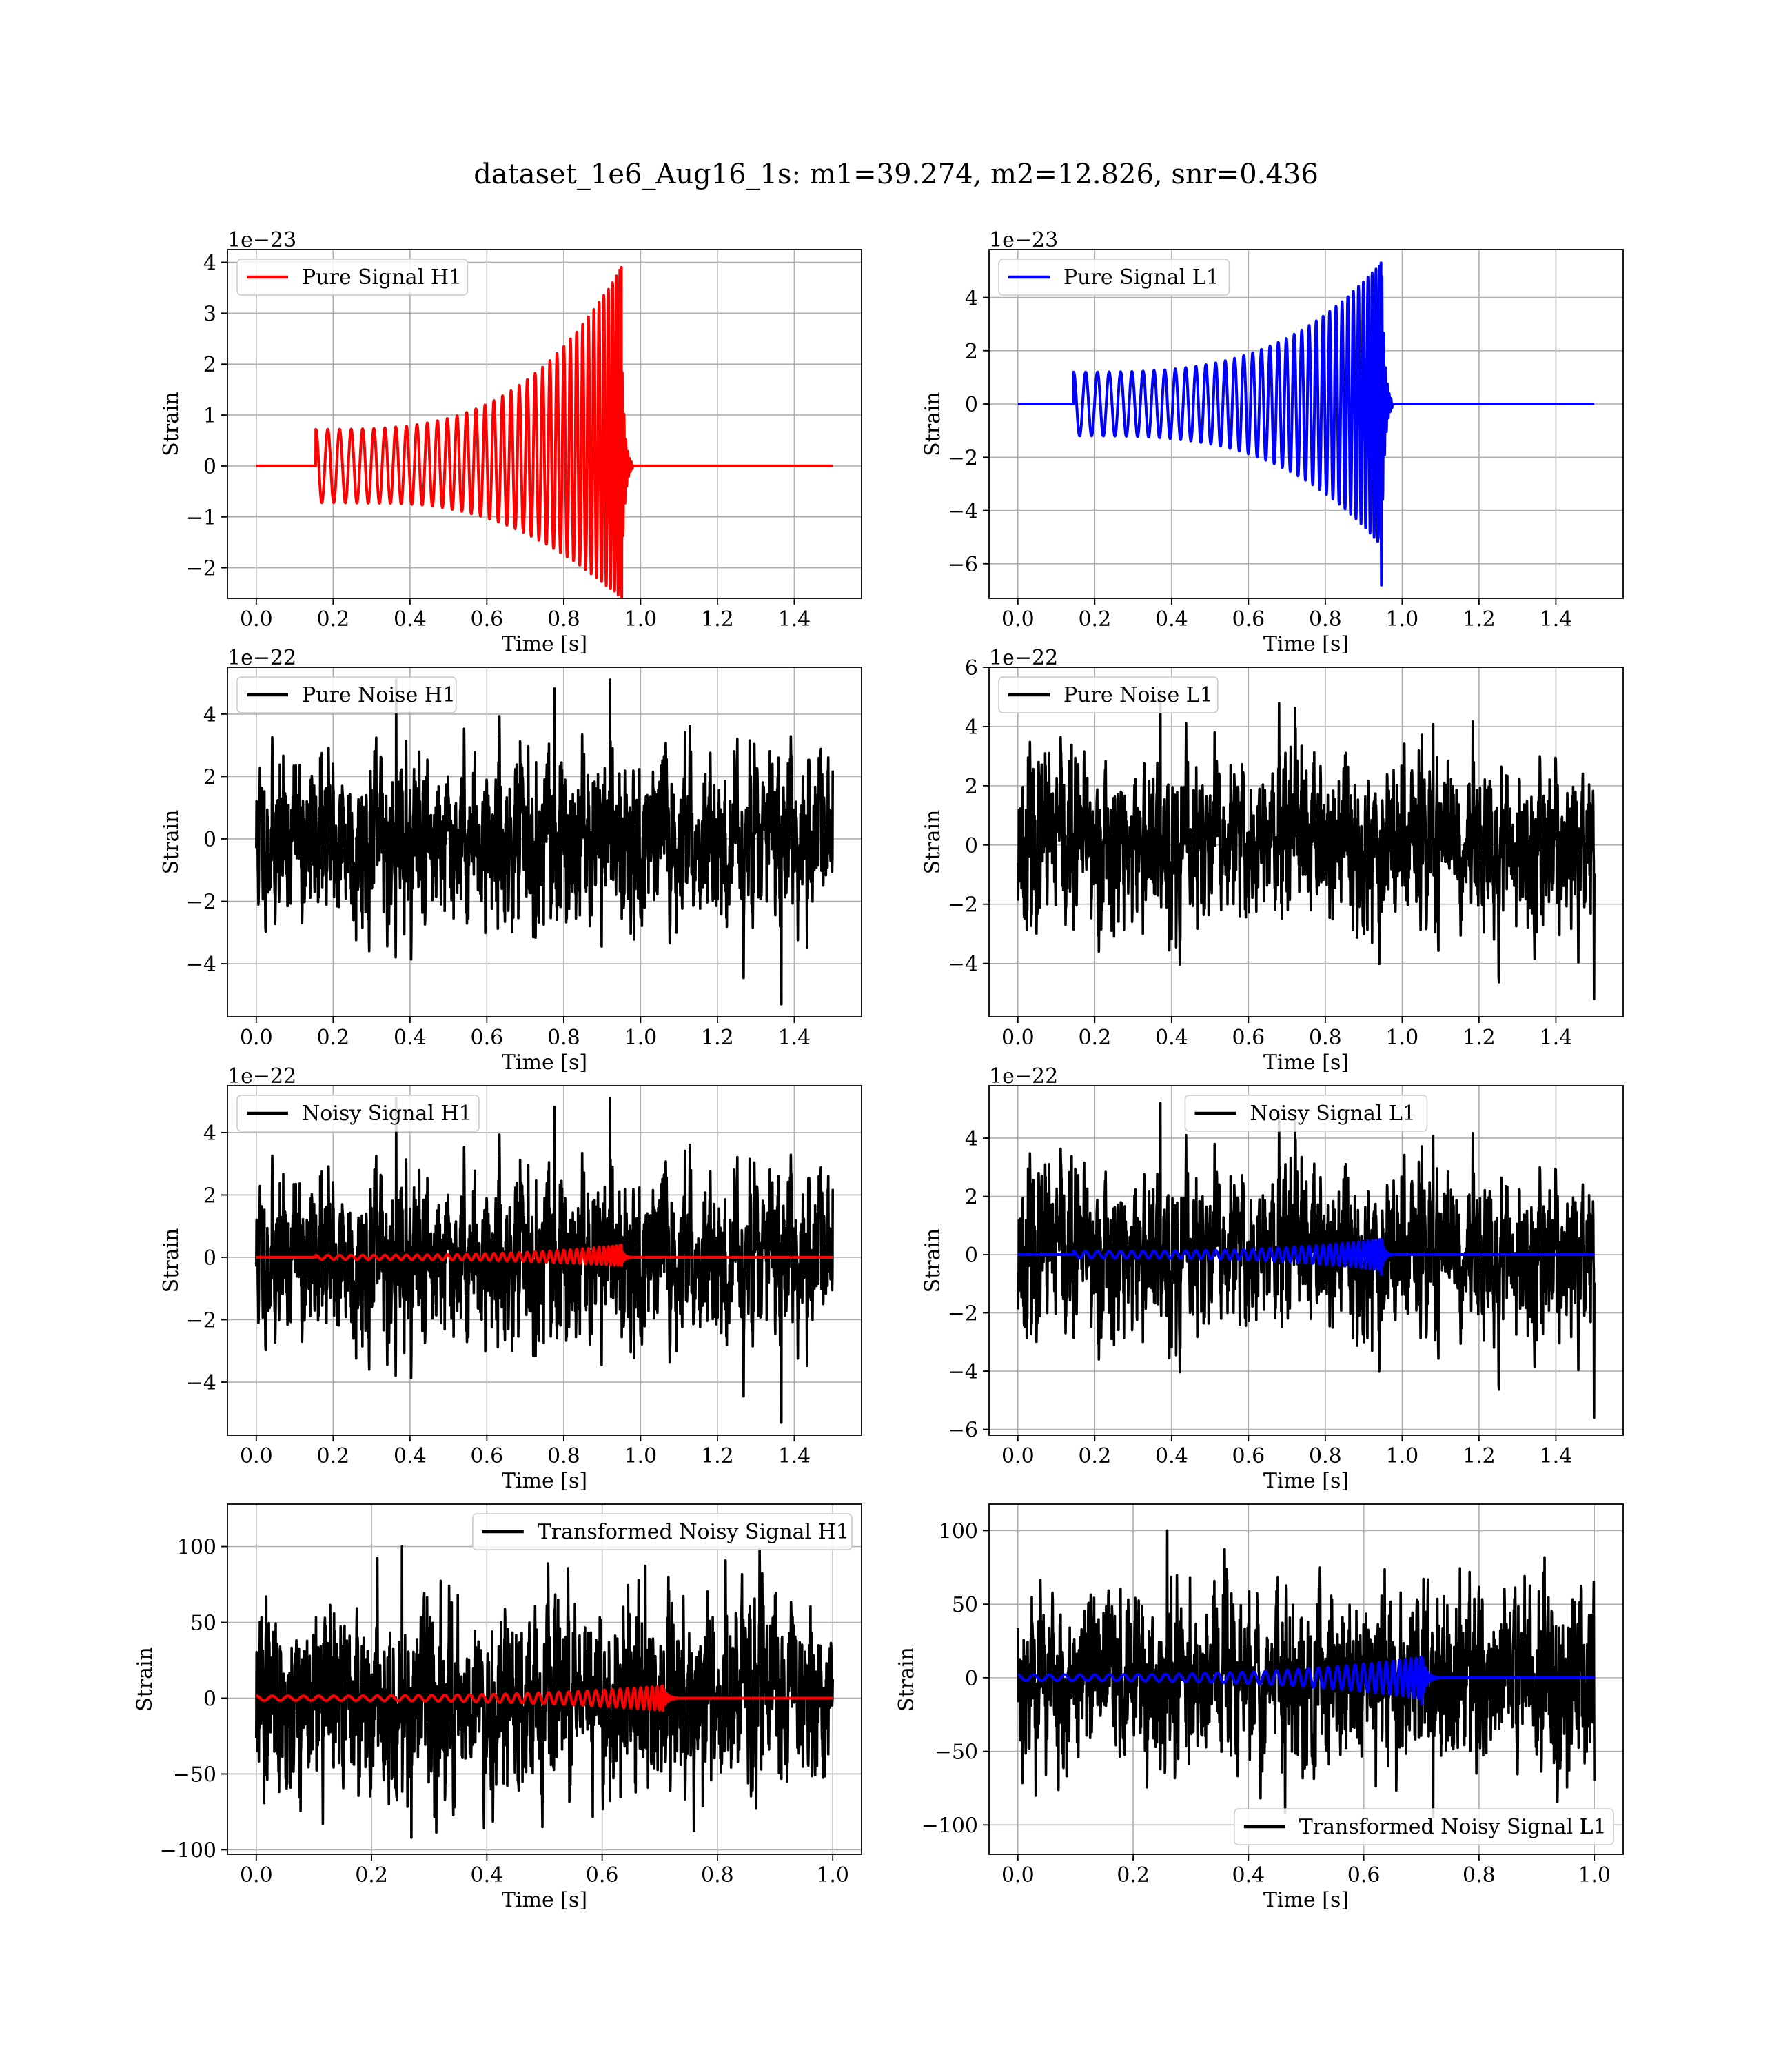 This screenshot has width=1792, height=2068. What do you see at coordinates (693, 1532) in the screenshot?
I see `legend-label: Transformed Noisy Signal H1` at bounding box center [693, 1532].